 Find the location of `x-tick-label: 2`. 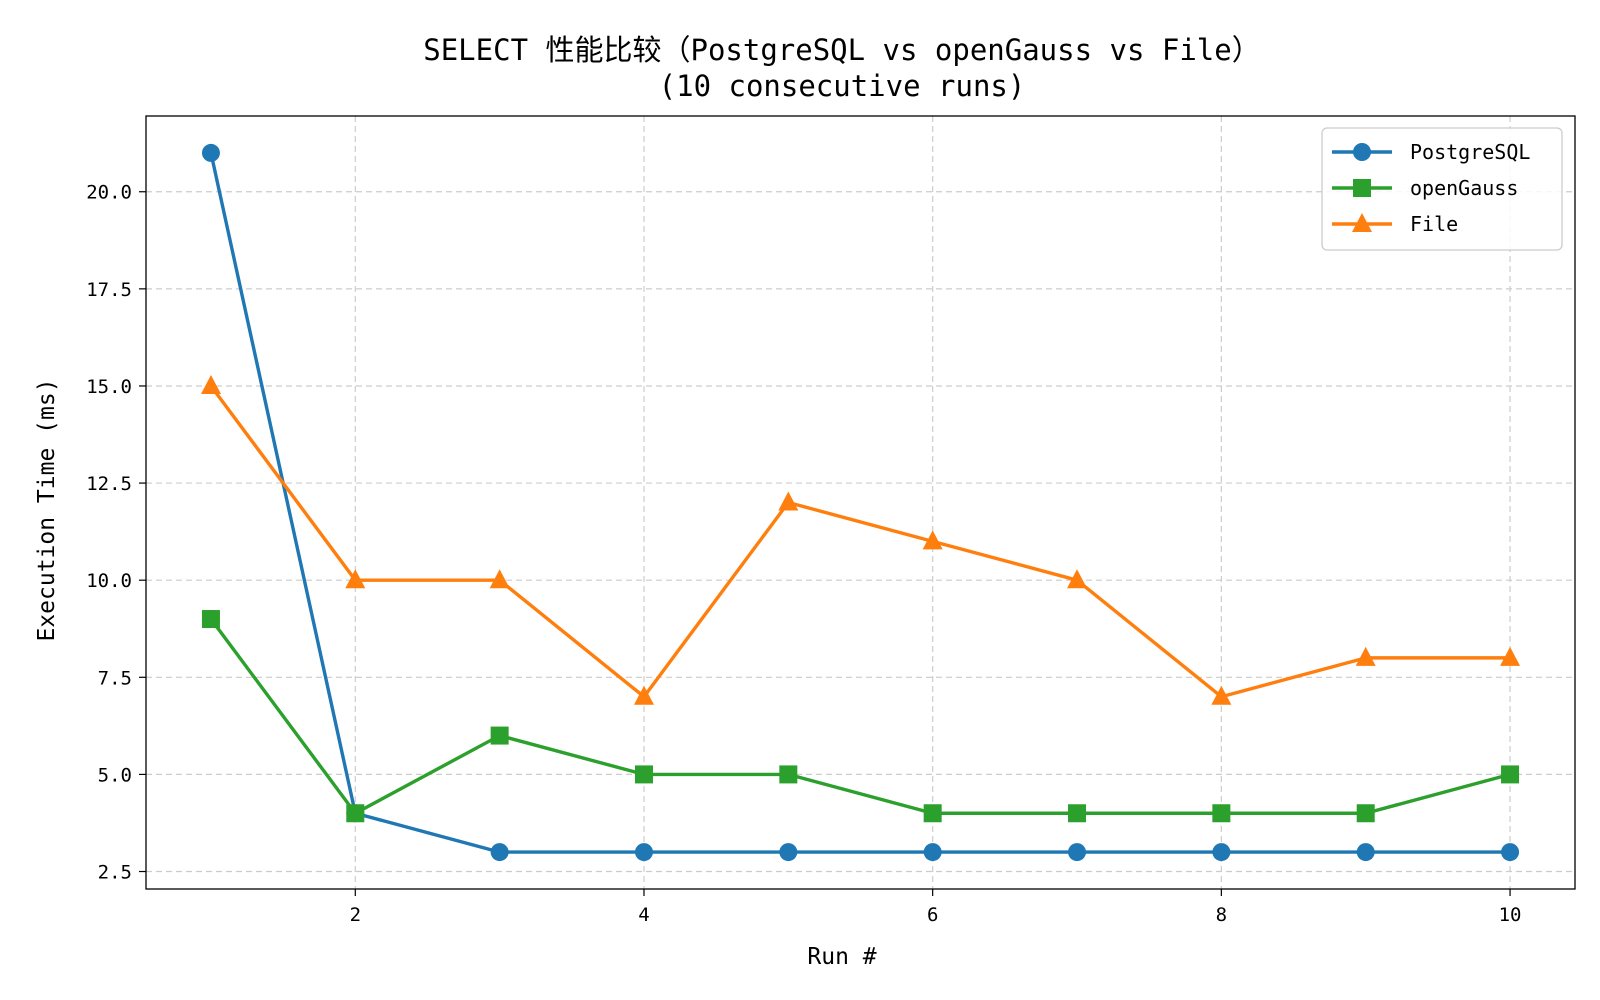

x-tick-label: 2 is located at coordinates (355, 915).